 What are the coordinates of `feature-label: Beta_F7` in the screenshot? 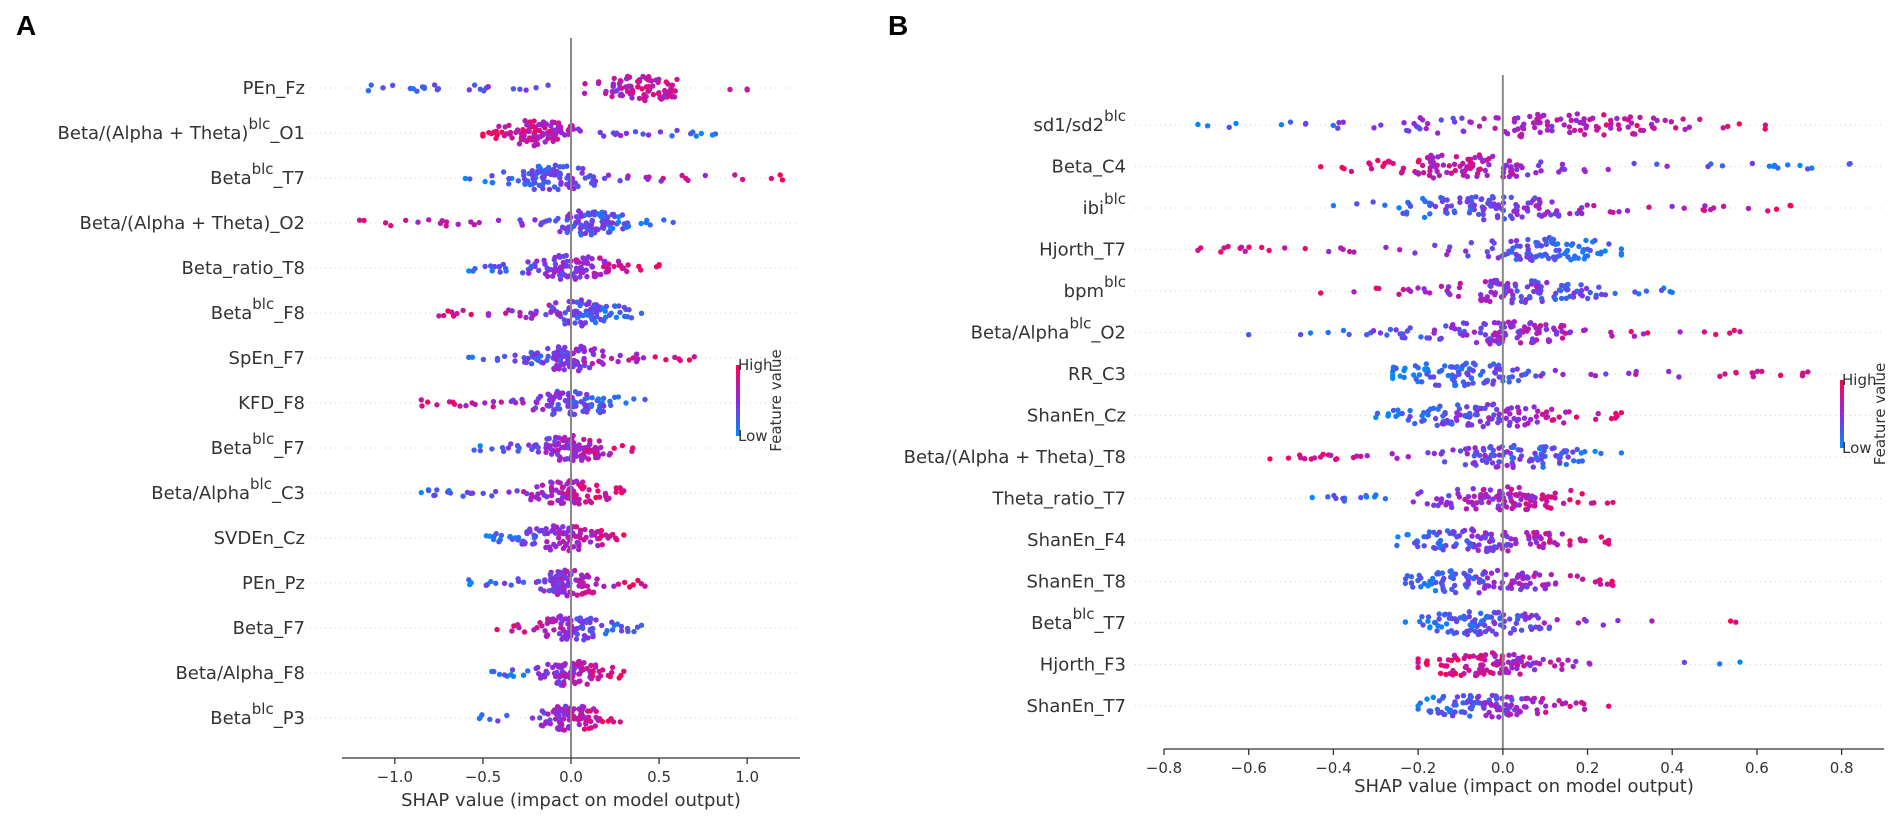 It's located at (269, 628).